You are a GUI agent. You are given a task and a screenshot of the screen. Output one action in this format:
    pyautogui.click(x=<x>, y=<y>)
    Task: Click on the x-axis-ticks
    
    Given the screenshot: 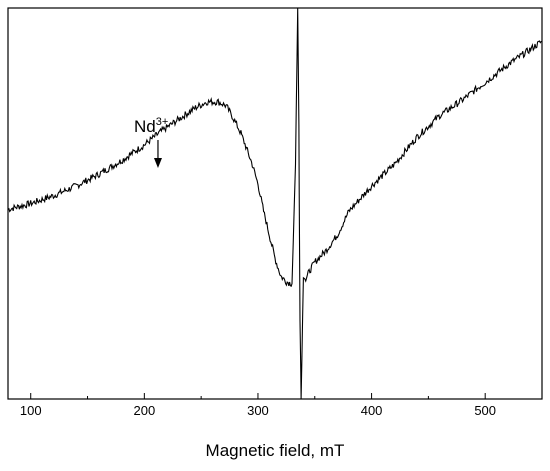 What is the action you would take?
    pyautogui.click(x=286, y=396)
    